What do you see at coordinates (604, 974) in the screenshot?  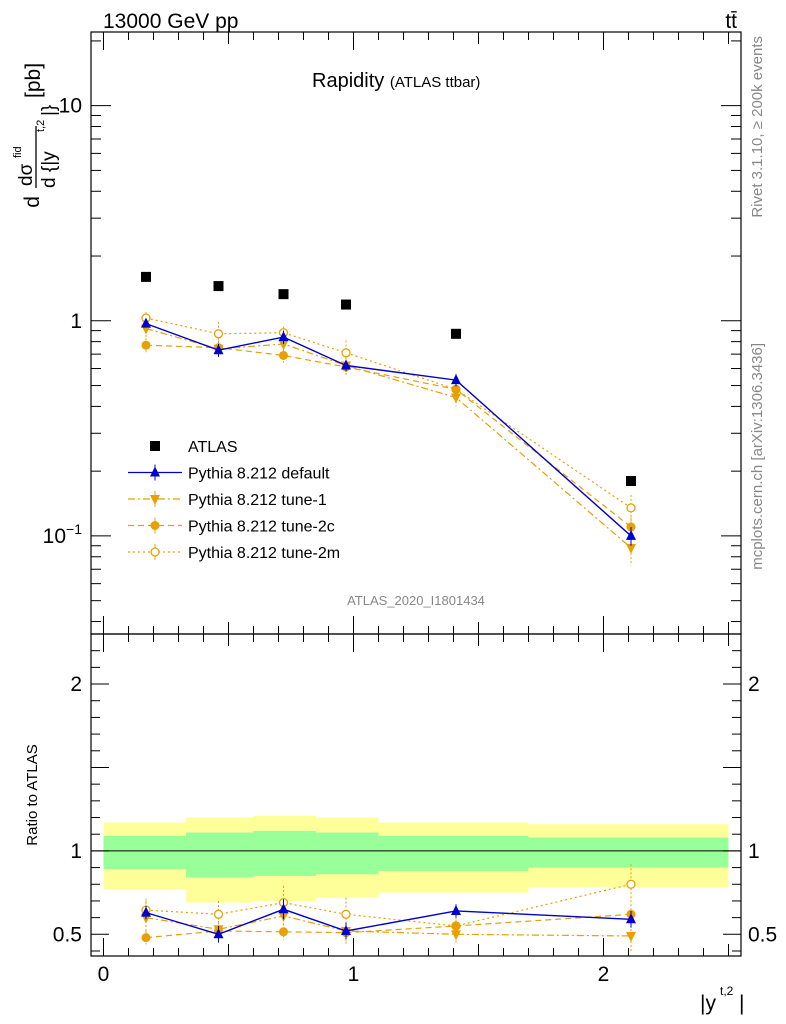 I see `x-tick-label: 2` at bounding box center [604, 974].